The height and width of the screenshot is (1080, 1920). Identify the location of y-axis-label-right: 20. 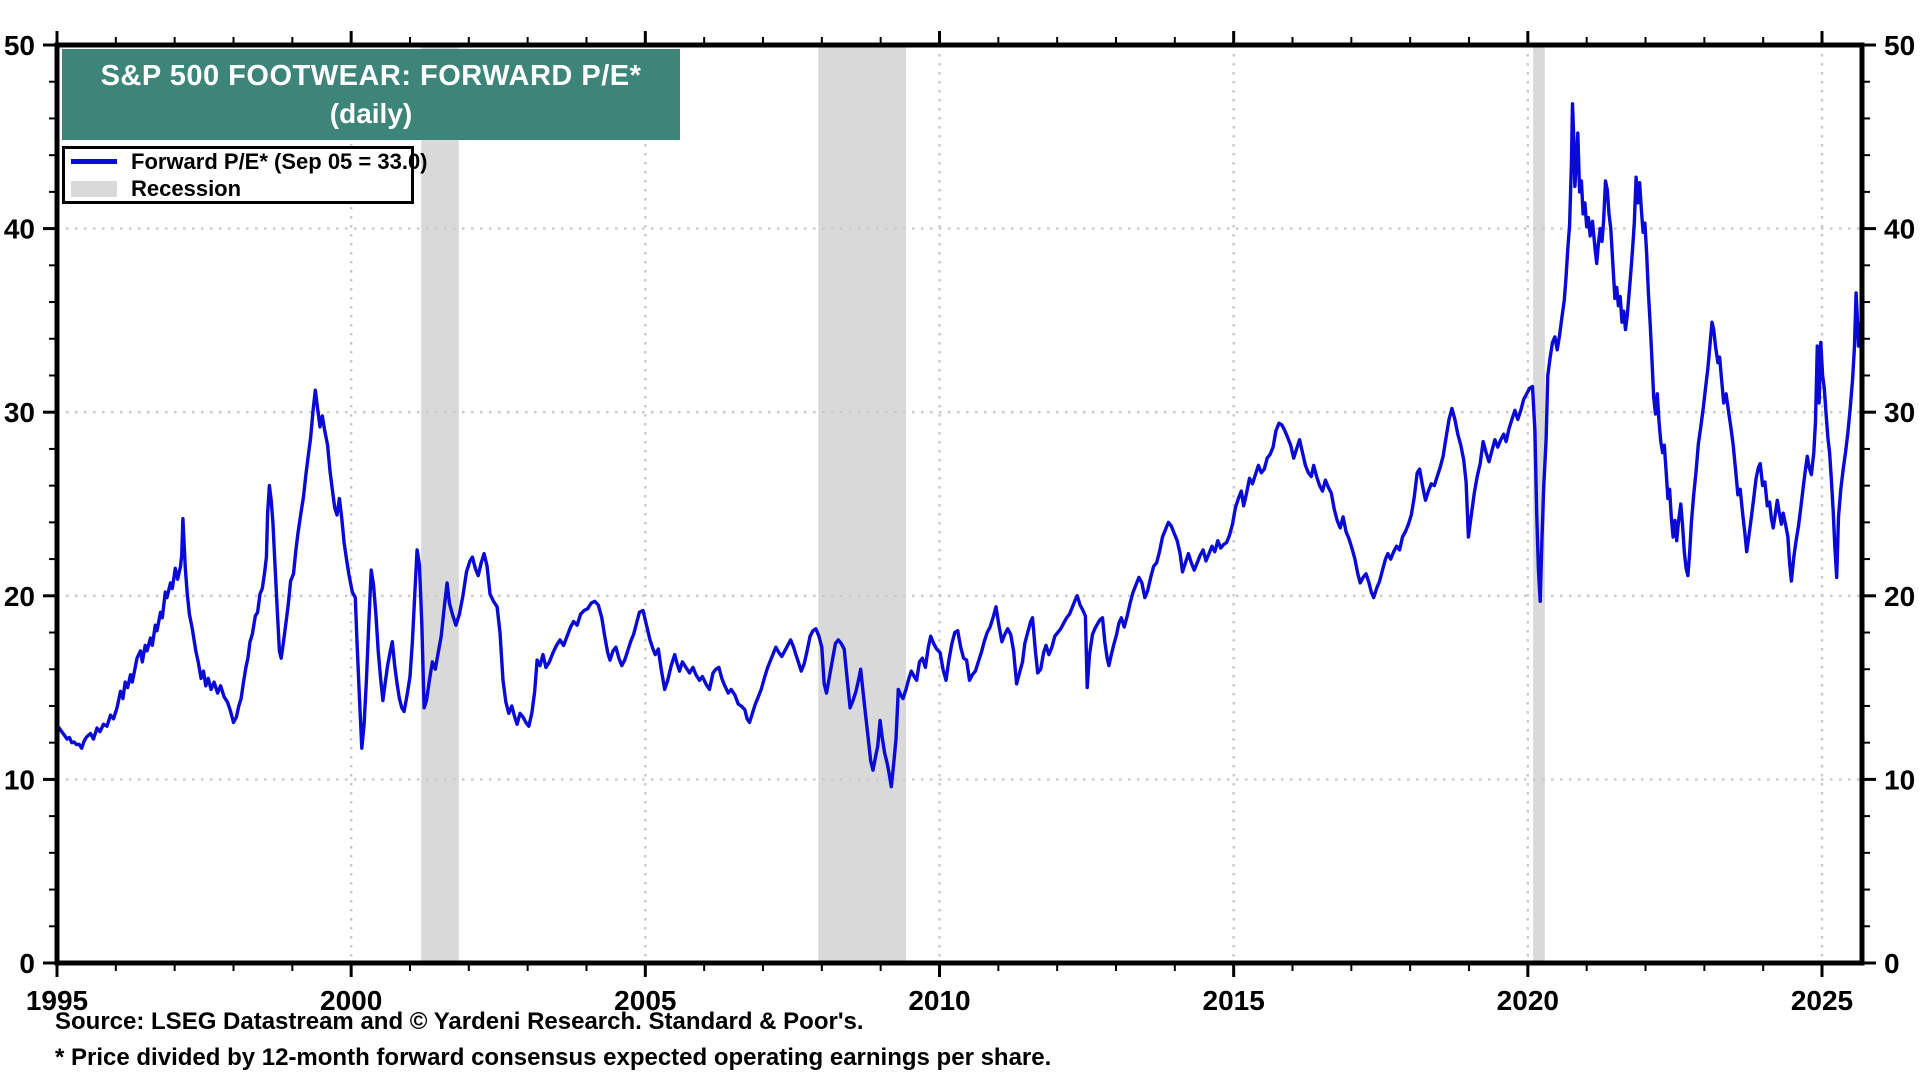
(1899, 596).